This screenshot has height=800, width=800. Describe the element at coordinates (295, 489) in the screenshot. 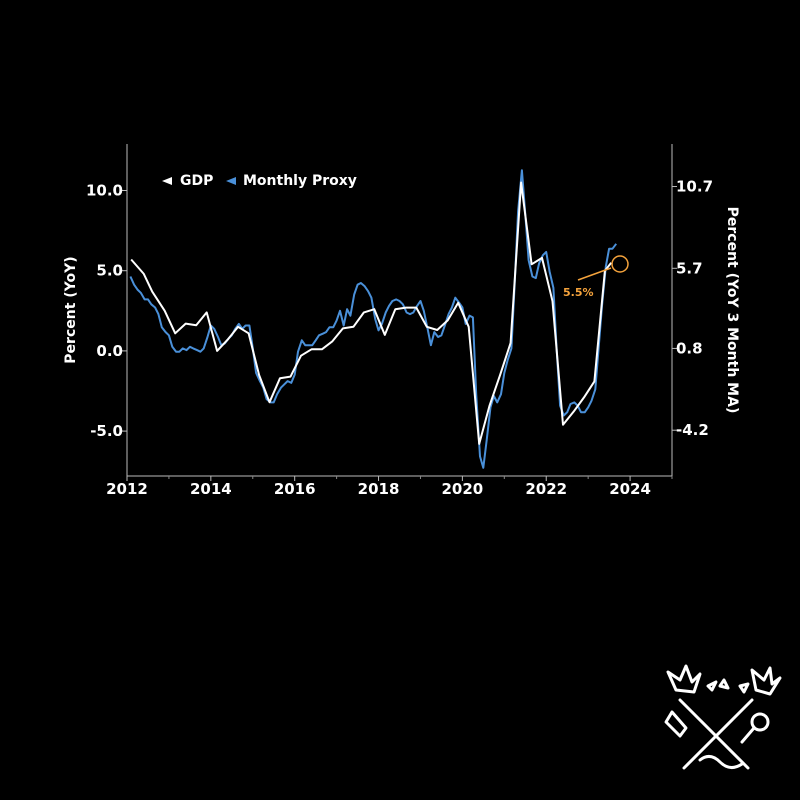

I see `x-tick-label: 2016` at that location.